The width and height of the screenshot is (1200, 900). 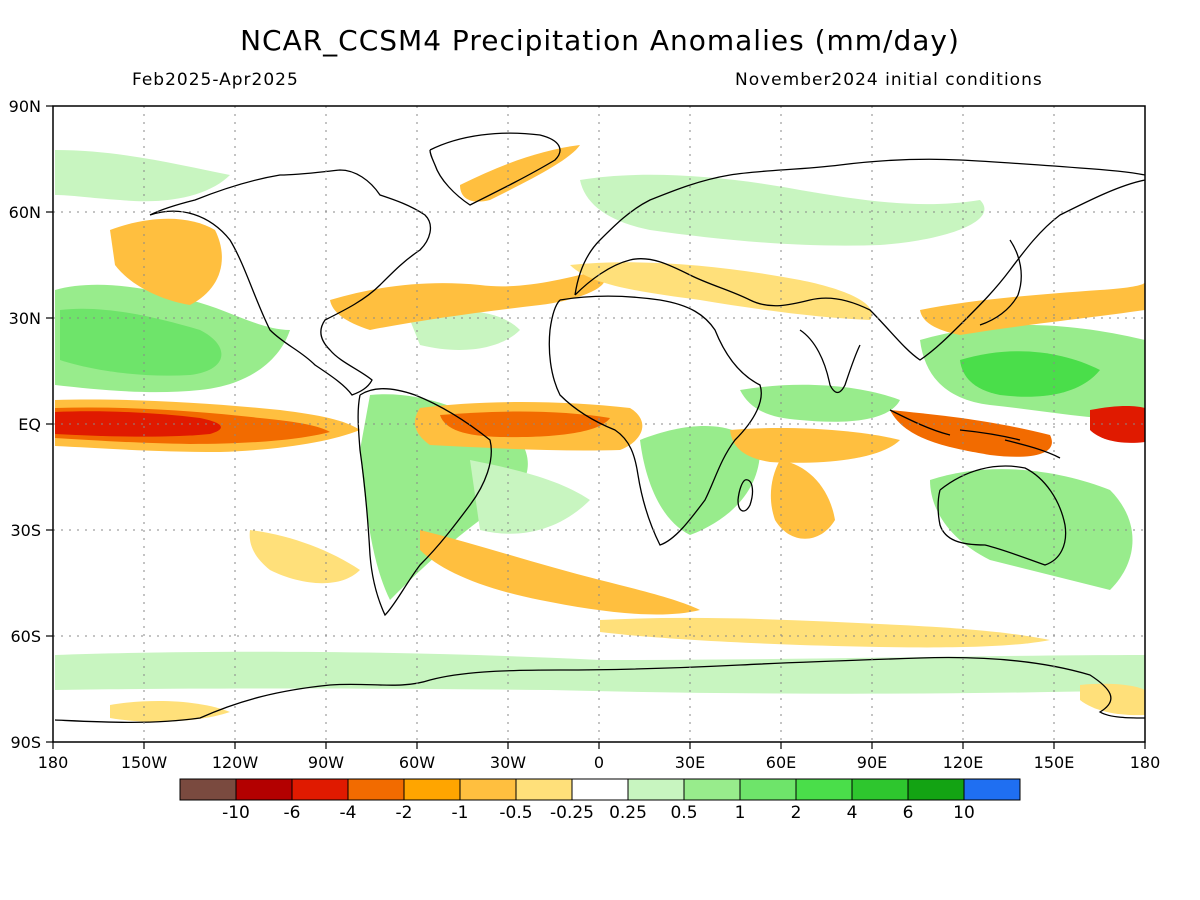 What do you see at coordinates (560, 572) in the screenshot?
I see `dry-region-south-atlantic` at bounding box center [560, 572].